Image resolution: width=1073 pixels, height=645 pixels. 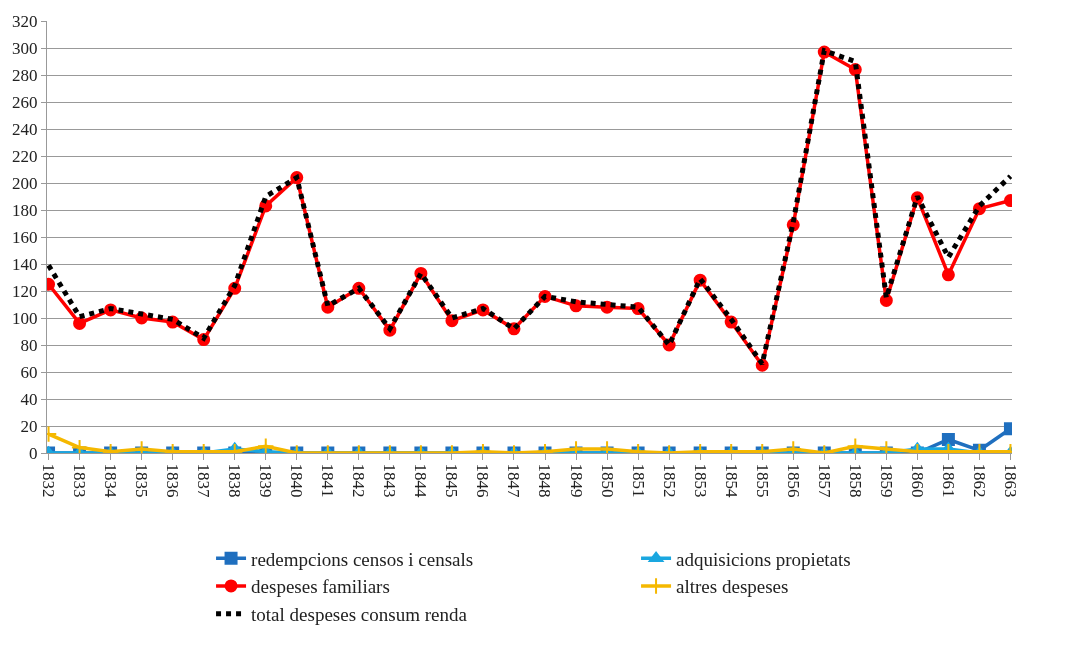 What do you see at coordinates (763, 559) in the screenshot?
I see `legend-label: adquisicions propietats` at bounding box center [763, 559].